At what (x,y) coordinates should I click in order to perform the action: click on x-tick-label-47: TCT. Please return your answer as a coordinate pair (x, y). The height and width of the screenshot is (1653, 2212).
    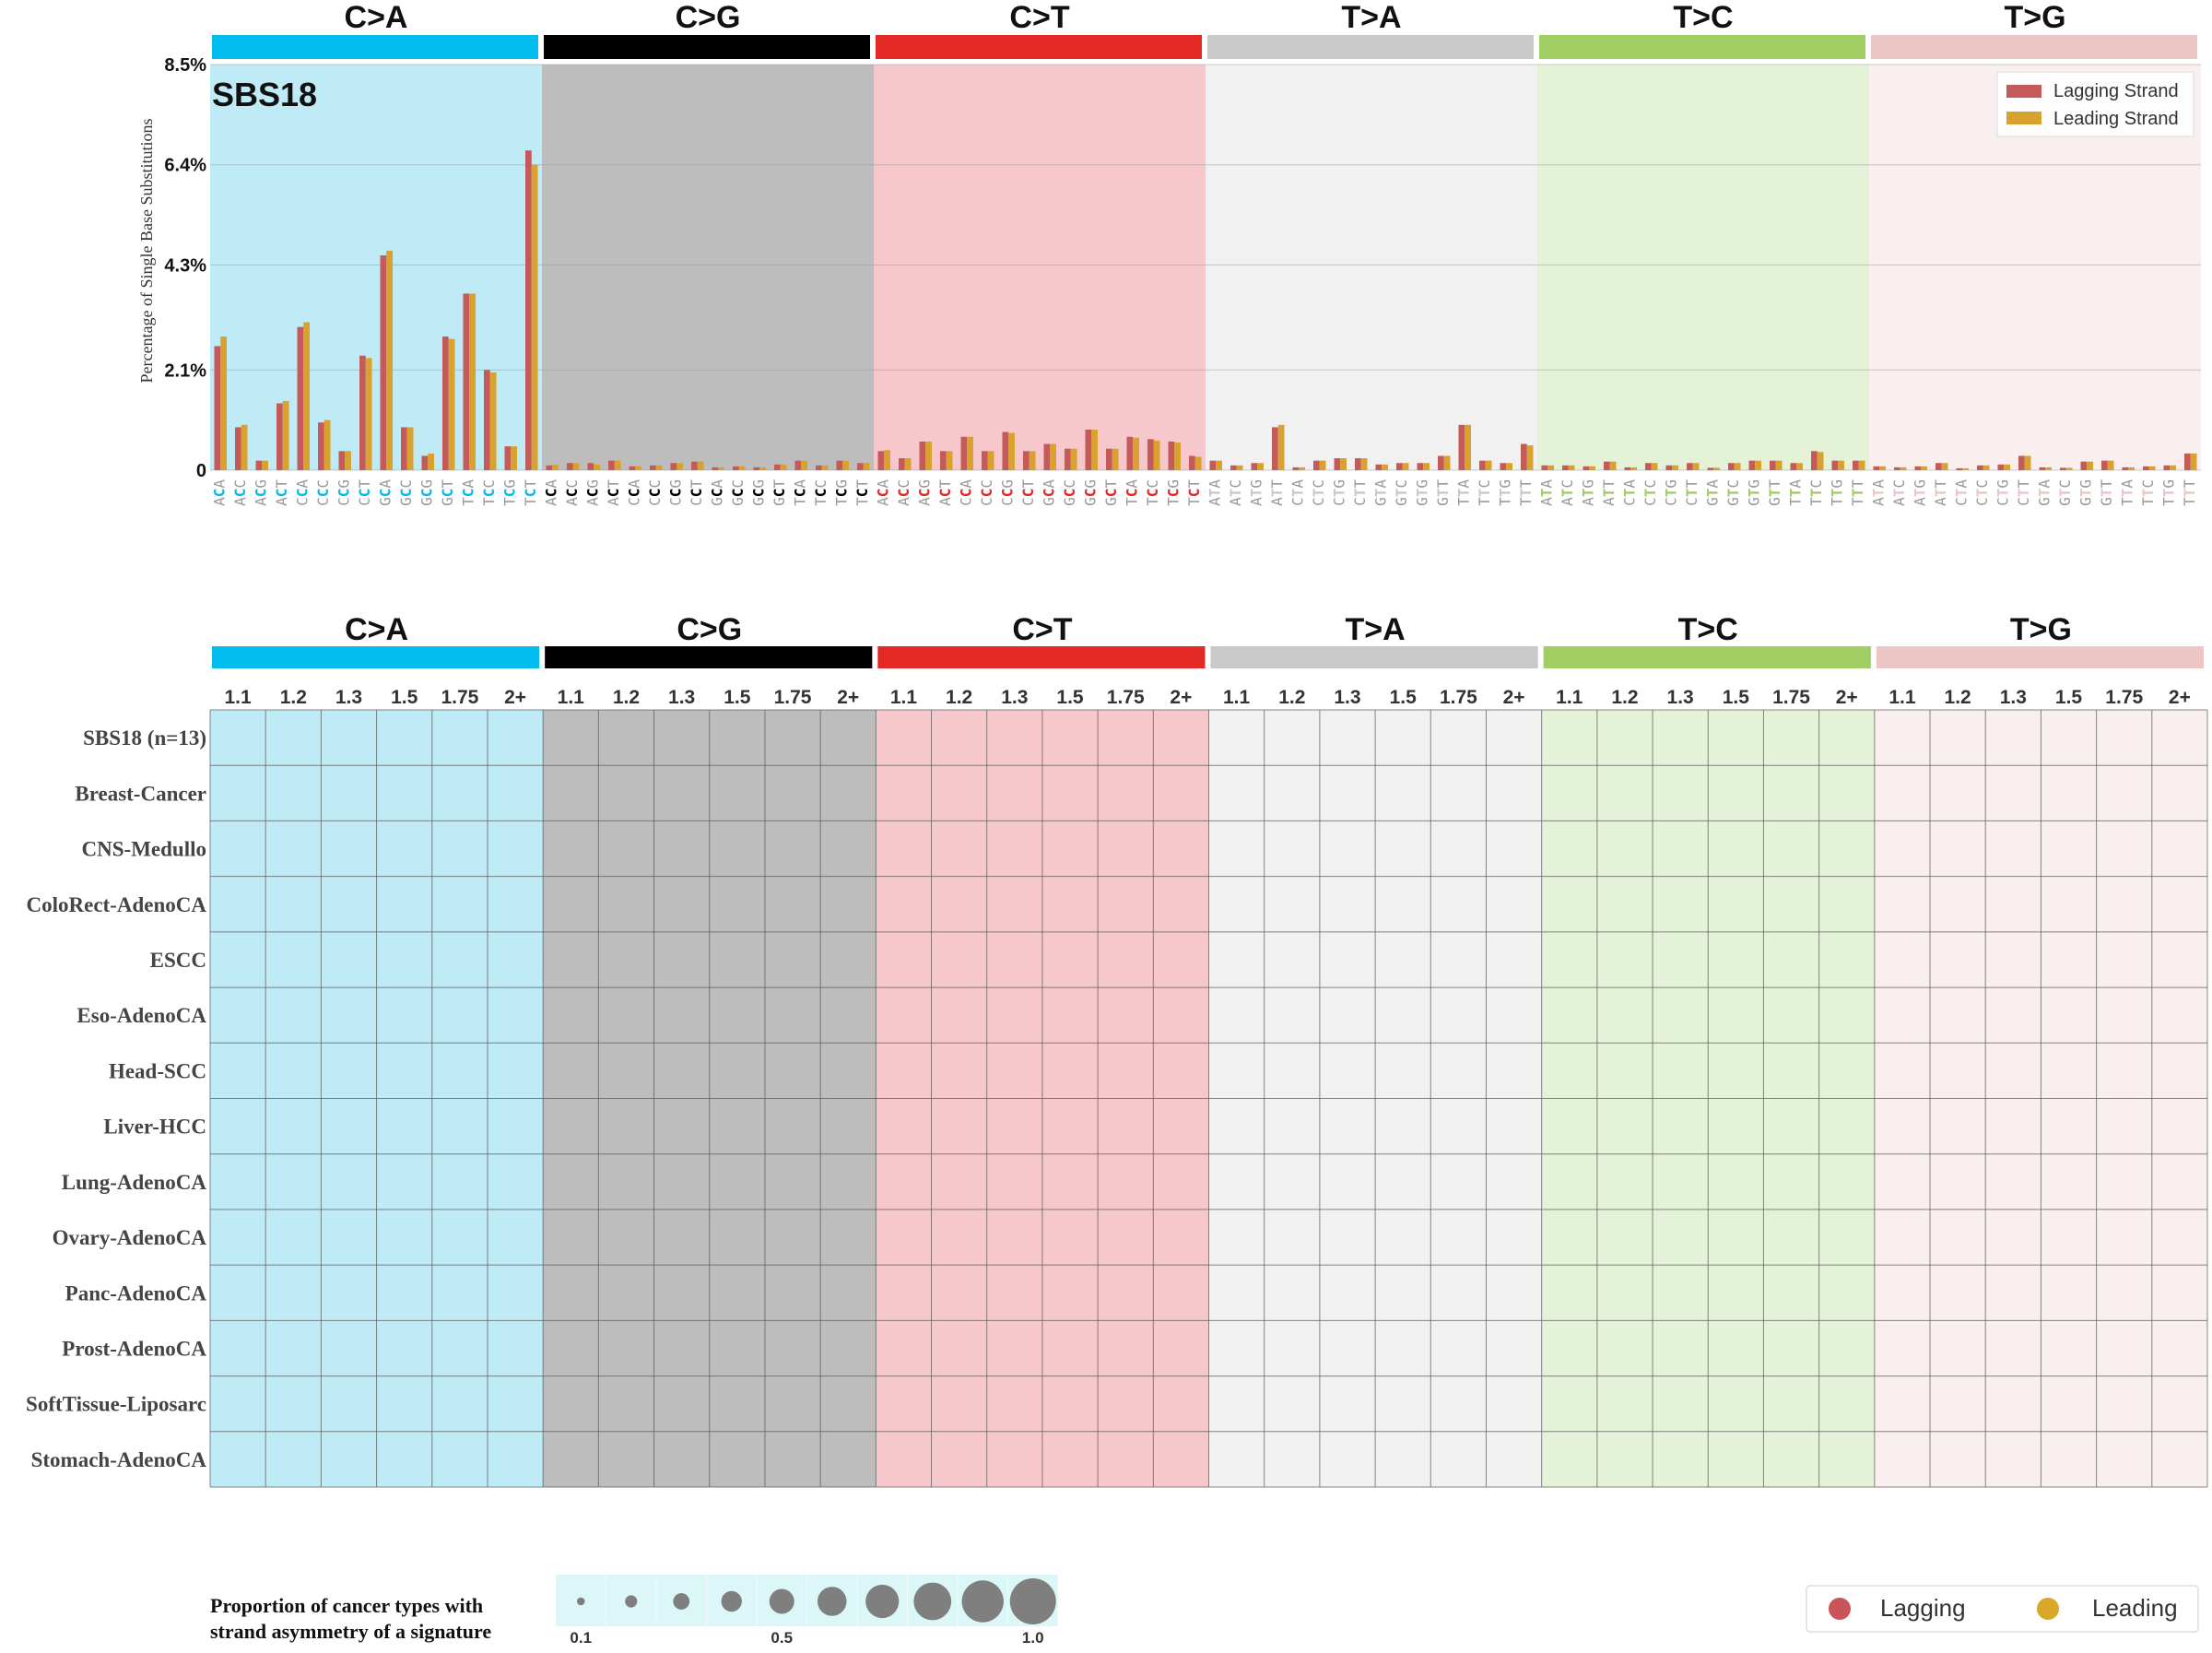
    Looking at the image, I should click on (1194, 493).